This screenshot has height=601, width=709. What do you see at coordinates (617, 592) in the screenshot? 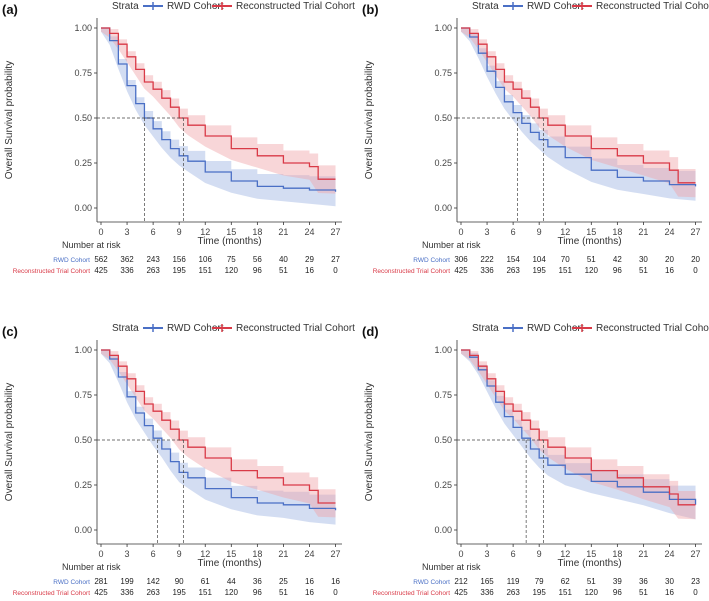
I see `risk-count: 96` at bounding box center [617, 592].